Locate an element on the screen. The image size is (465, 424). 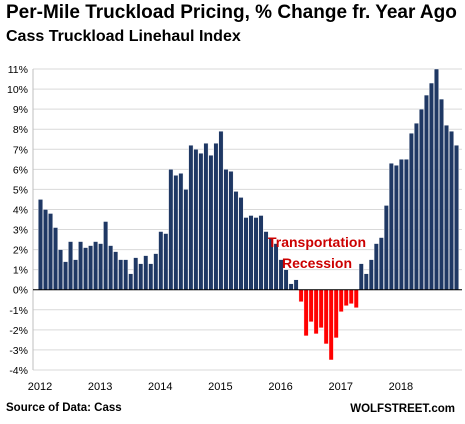
y-axis: -4% -3% -2% -1% 0% 1% 2% 3% 4% 5% 6% 7% 8% 9% 10% 11% is located at coordinates (17, 220).